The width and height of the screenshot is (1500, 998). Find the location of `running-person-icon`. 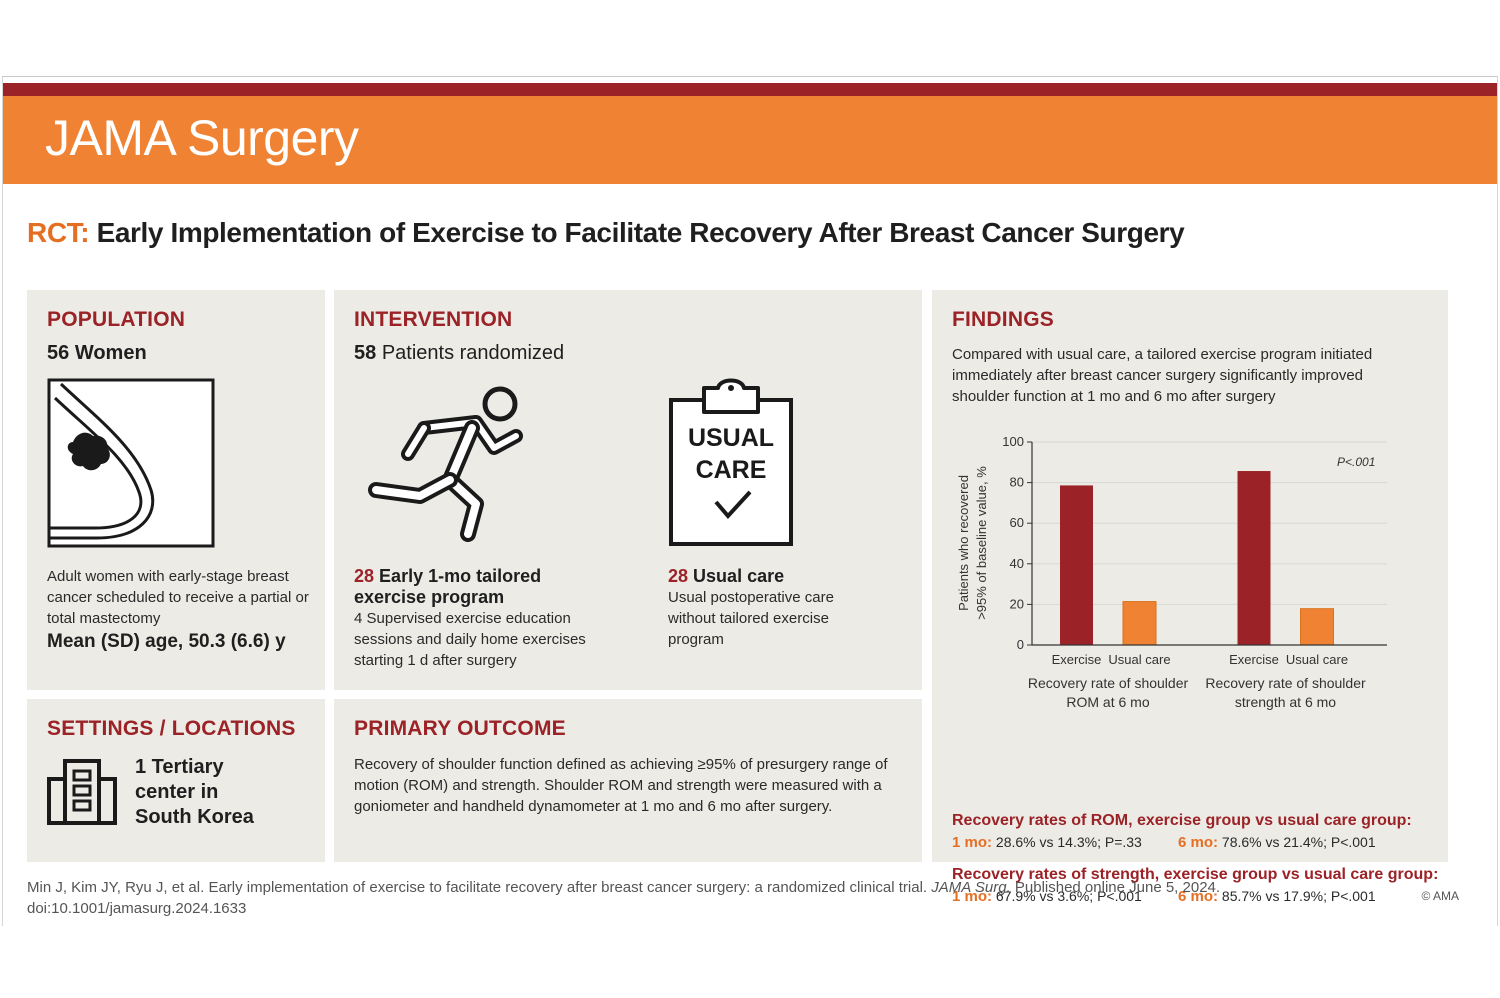

running-person-icon is located at coordinates (445, 464).